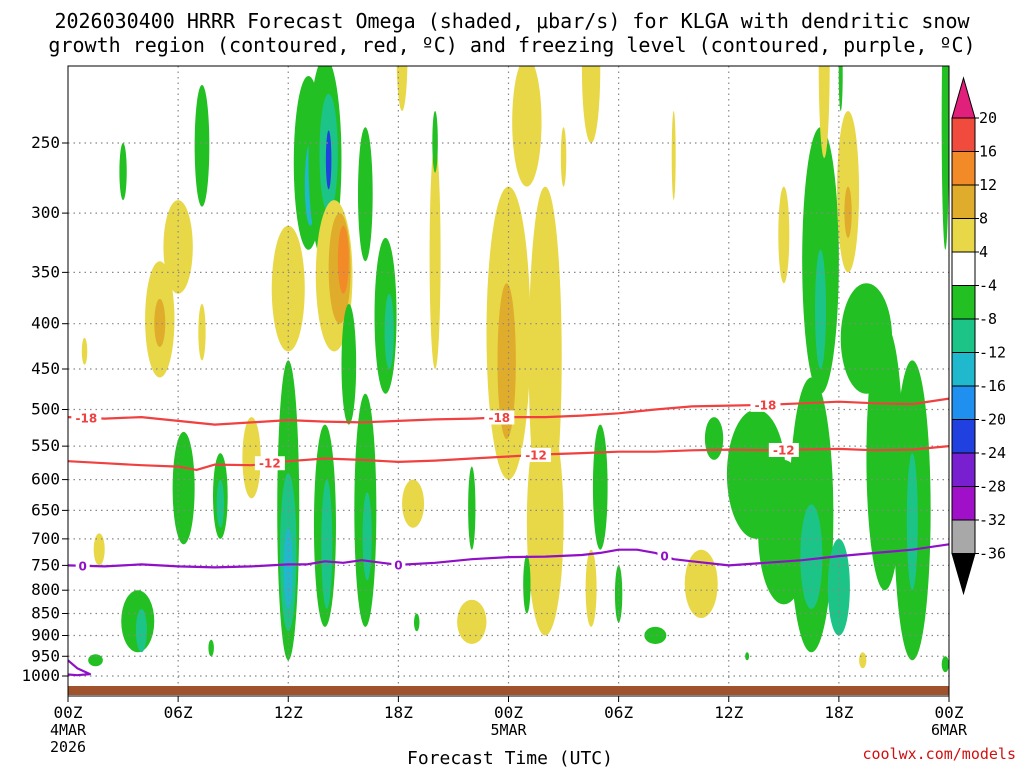 This screenshot has height=768, width=1024. I want to click on x-tick-date-0: 4MAR, so click(68, 730).